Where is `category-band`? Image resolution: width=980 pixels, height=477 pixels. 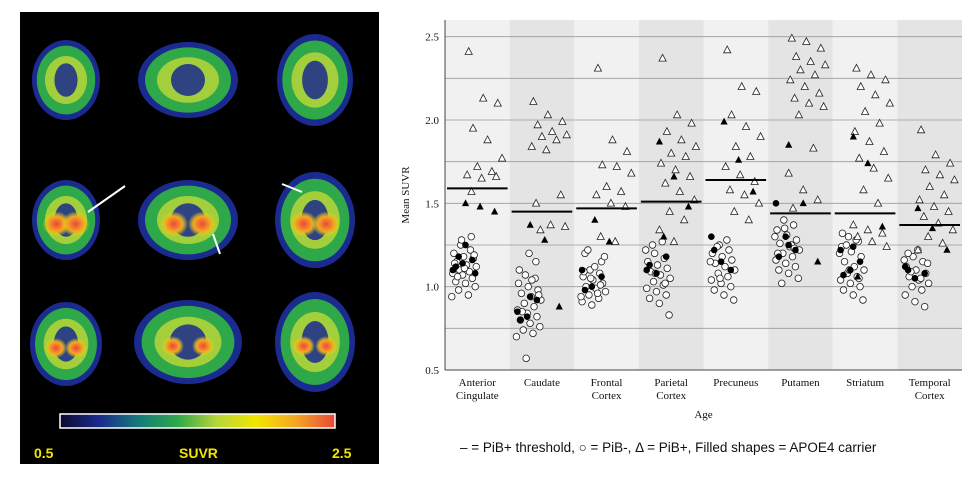
category-band is located at coordinates (865, 195).